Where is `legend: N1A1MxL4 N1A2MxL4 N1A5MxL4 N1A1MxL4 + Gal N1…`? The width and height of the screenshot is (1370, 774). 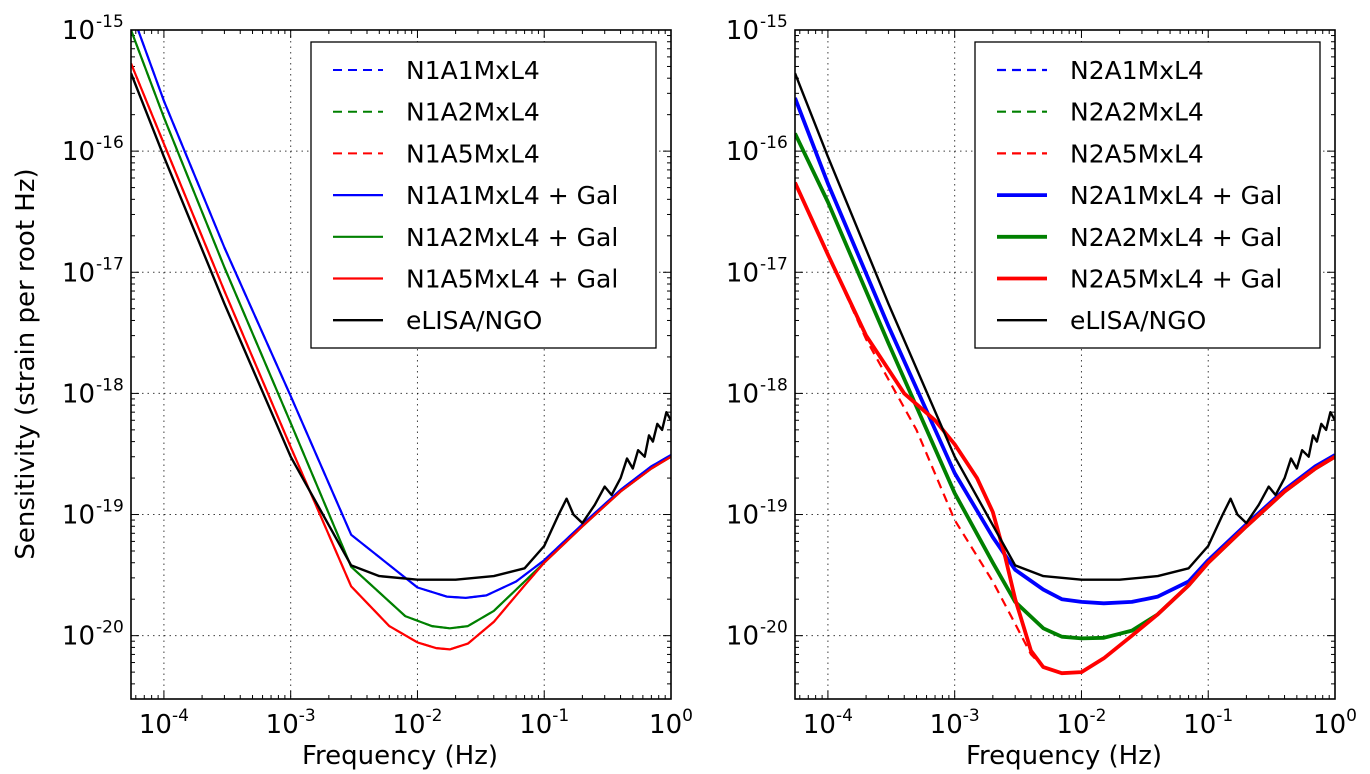 legend: N1A1MxL4 N1A2MxL4 N1A5MxL4 N1A1MxL4 + Gal N1… is located at coordinates (483, 195).